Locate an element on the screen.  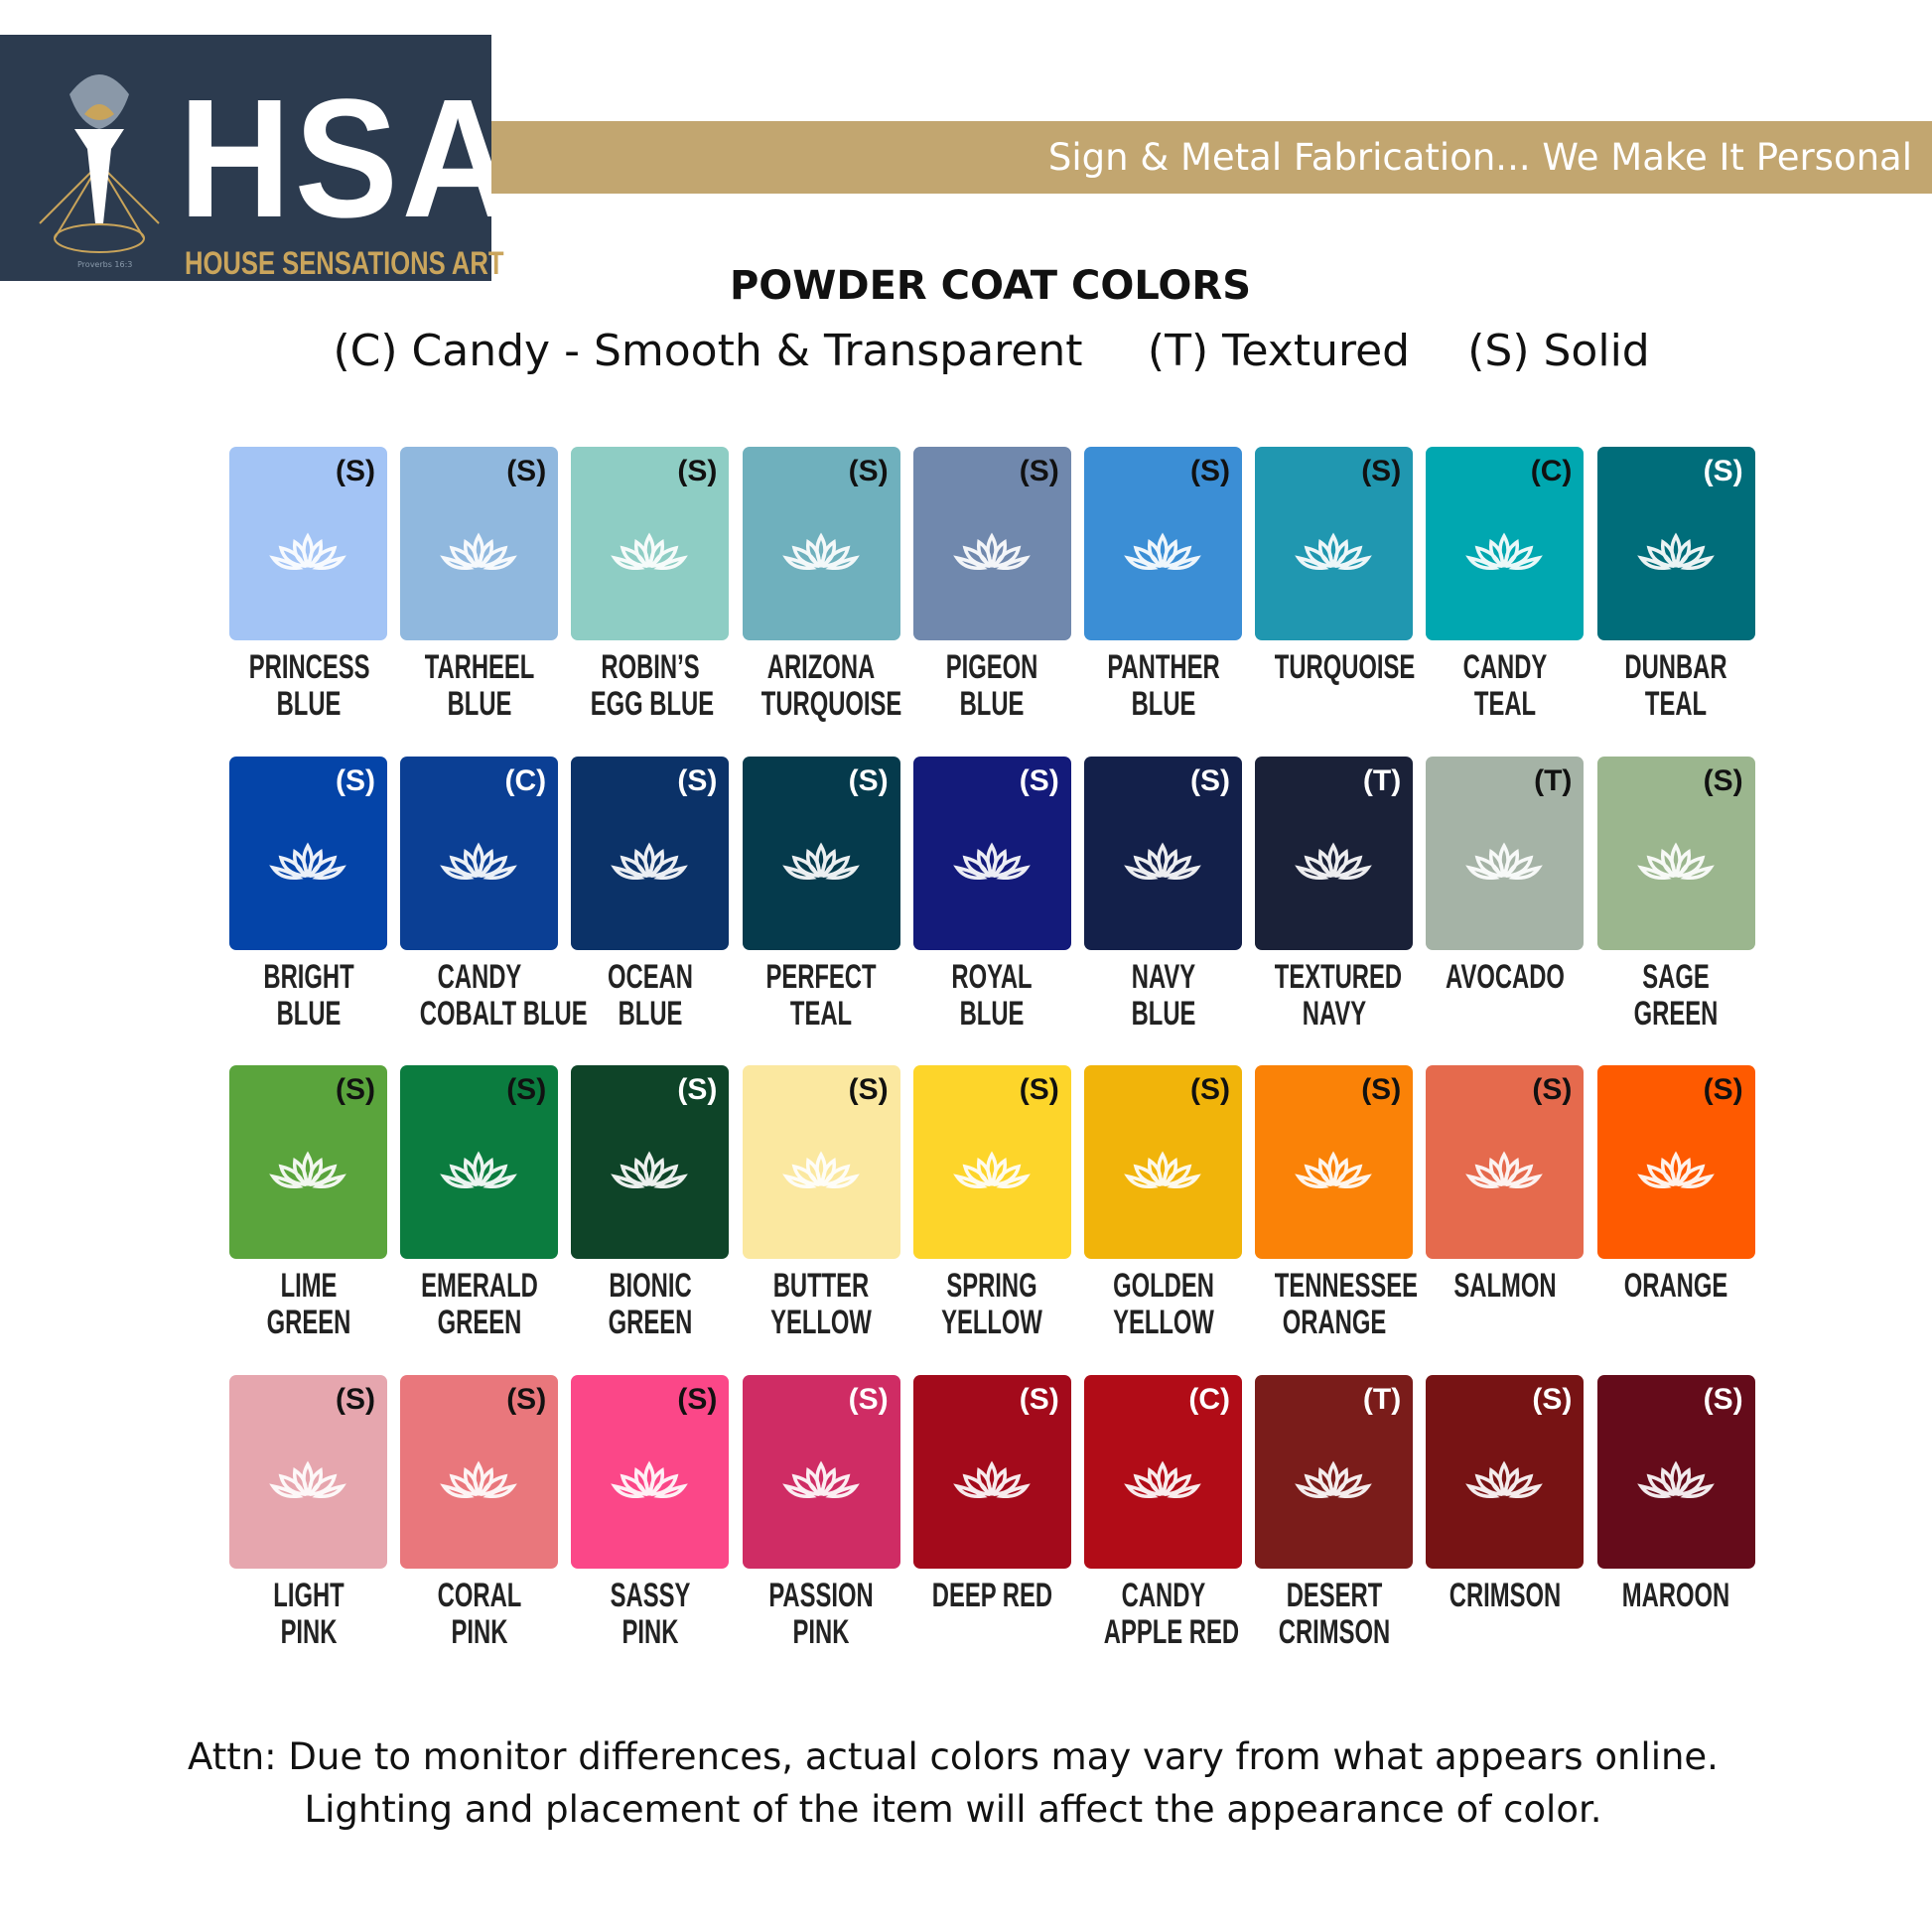
color-name-line: AVOCADO is located at coordinates (1505, 976).